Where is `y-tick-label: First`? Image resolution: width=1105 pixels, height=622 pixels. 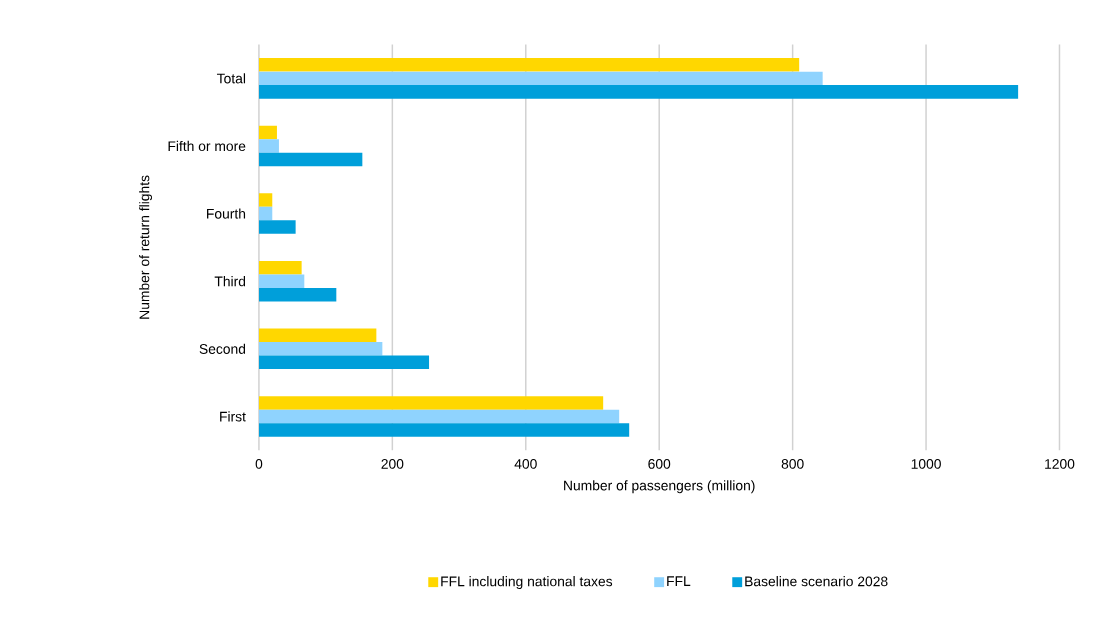 y-tick-label: First is located at coordinates (233, 416).